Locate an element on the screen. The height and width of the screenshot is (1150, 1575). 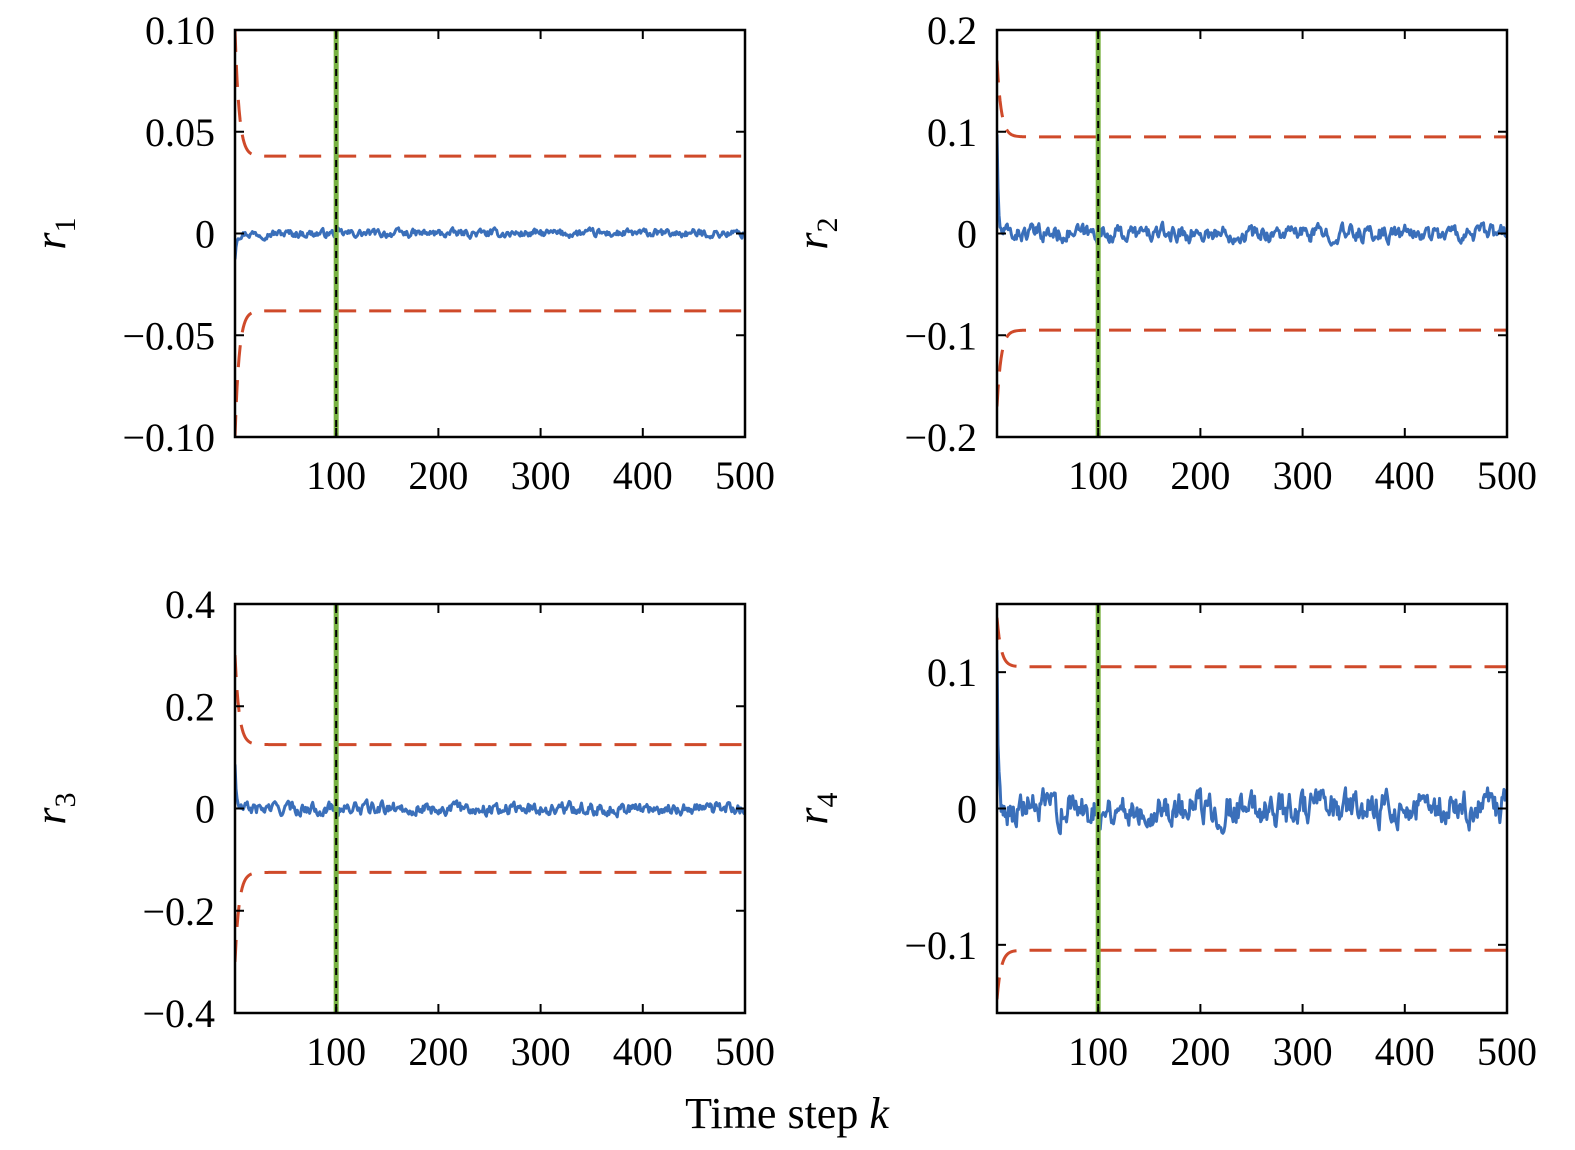
x-axis-title: Time step k is located at coordinates (787, 1113).